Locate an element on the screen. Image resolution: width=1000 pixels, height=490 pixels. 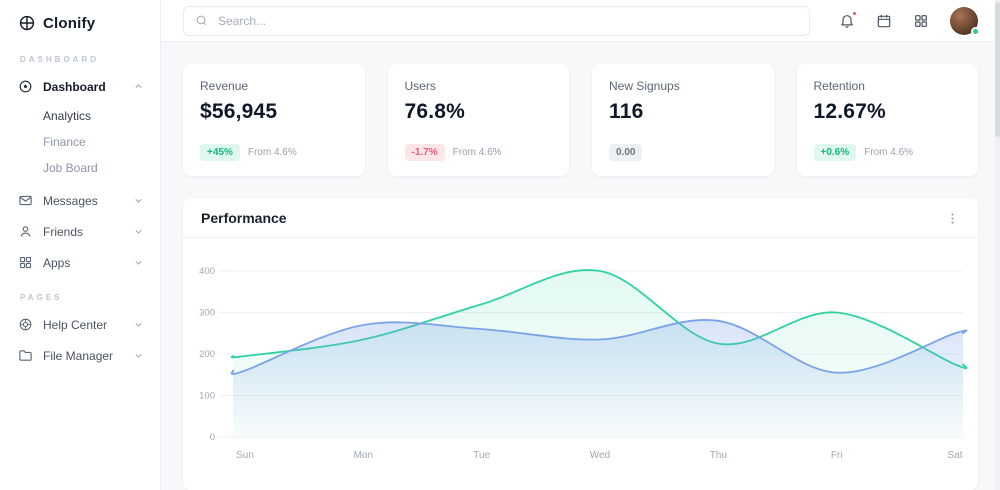
sidebar-item-label: Dashboard is located at coordinates (74, 86).